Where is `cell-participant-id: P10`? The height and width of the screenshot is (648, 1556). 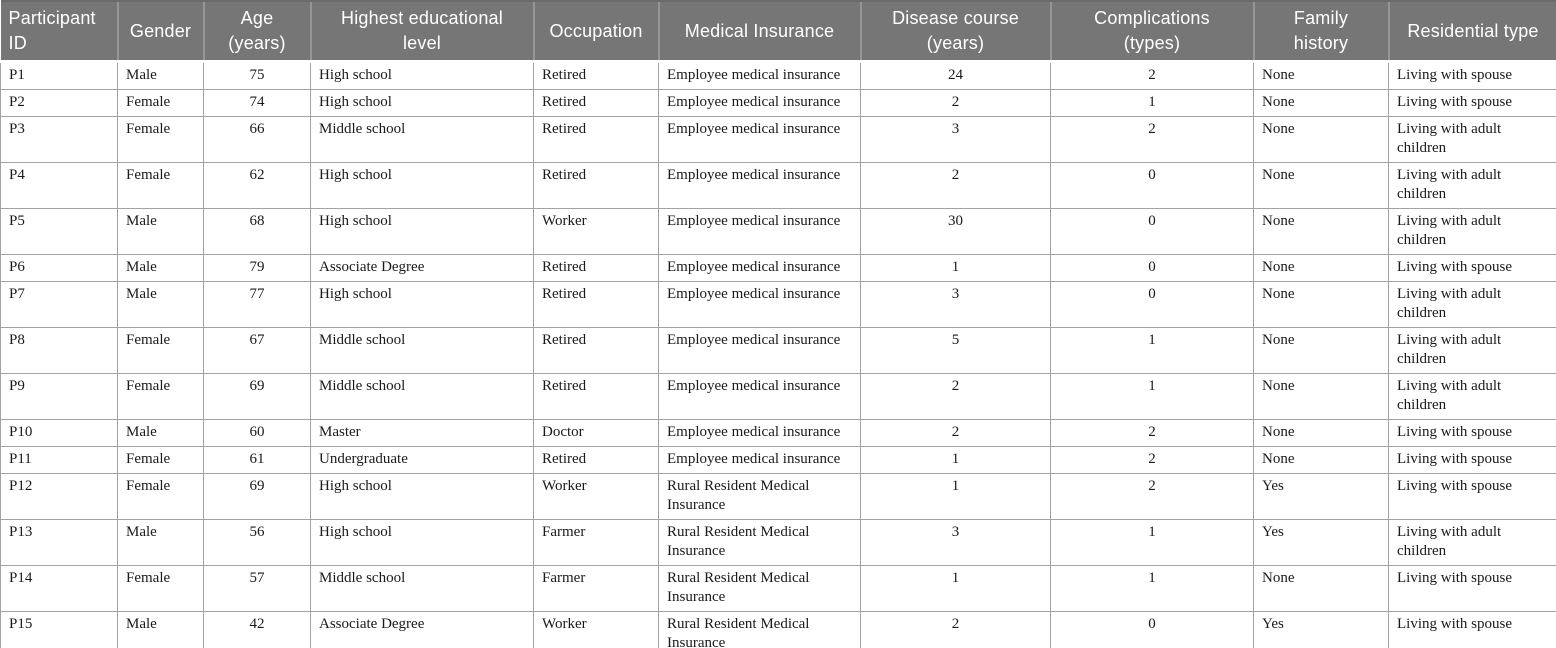 cell-participant-id: P10 is located at coordinates (59, 433).